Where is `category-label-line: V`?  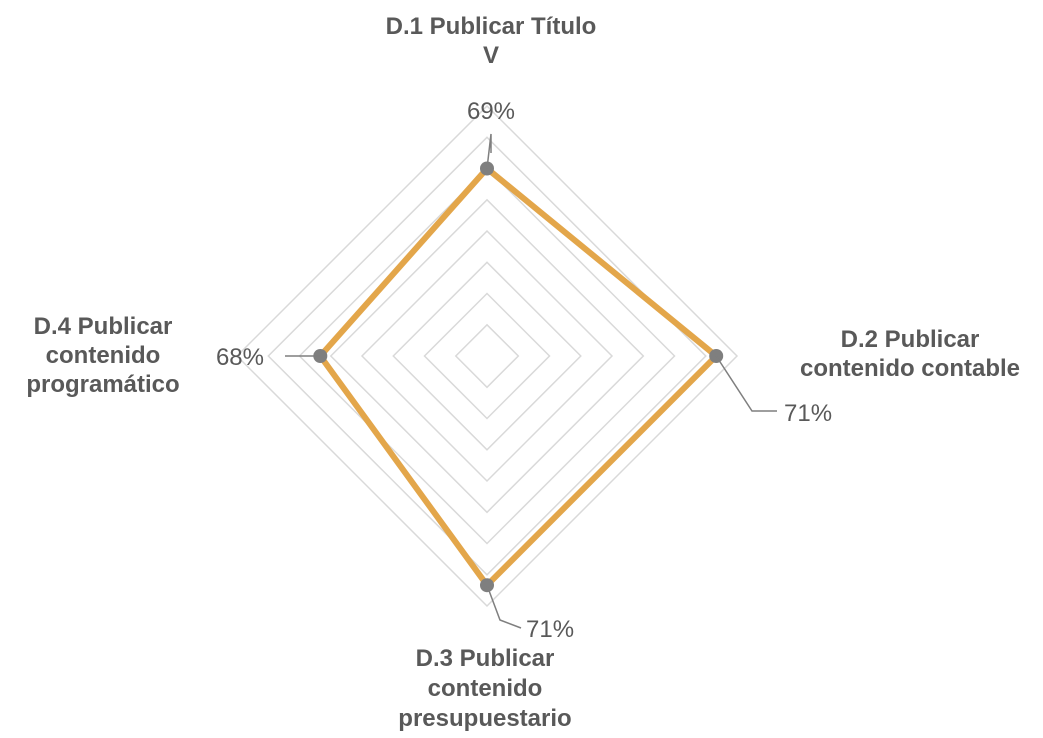 category-label-line: V is located at coordinates (491, 55).